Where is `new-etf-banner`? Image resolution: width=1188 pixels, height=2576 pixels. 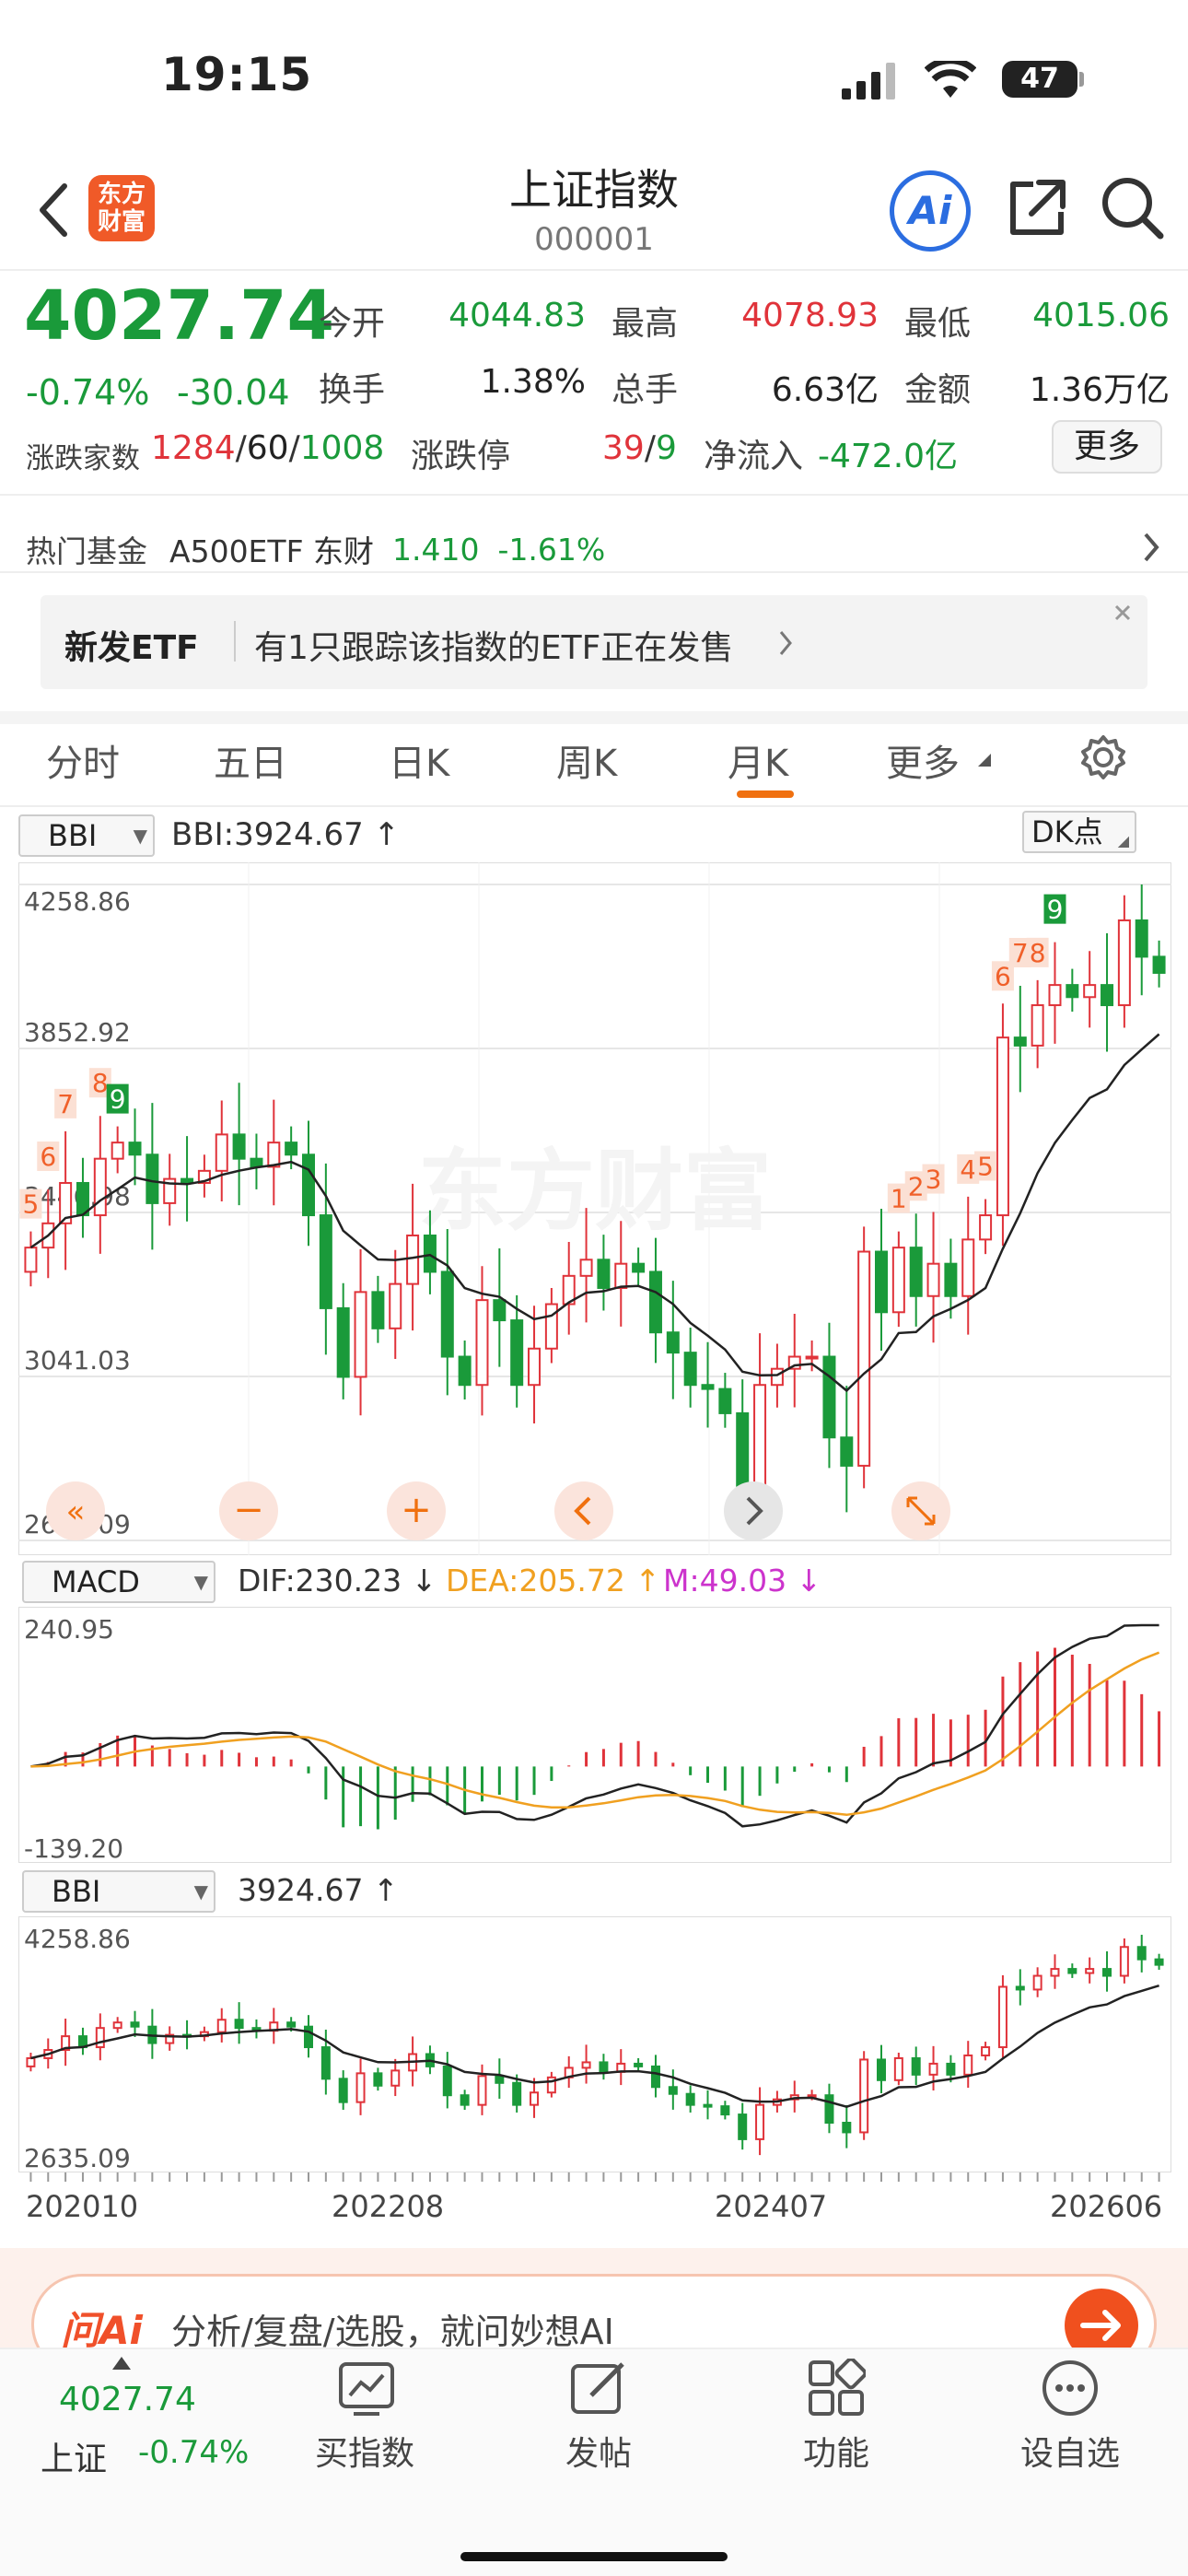 new-etf-banner is located at coordinates (594, 642).